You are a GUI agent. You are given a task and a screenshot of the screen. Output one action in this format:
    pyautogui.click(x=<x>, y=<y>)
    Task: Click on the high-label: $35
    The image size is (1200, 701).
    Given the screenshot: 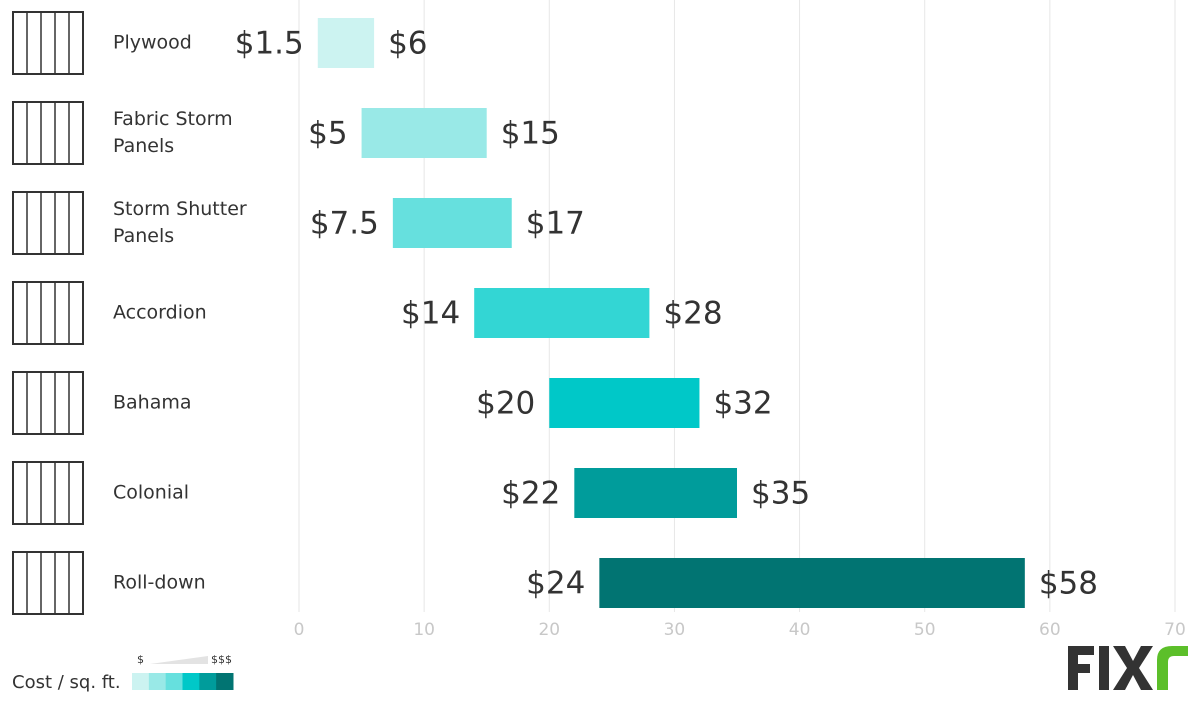 What is the action you would take?
    pyautogui.click(x=780, y=494)
    